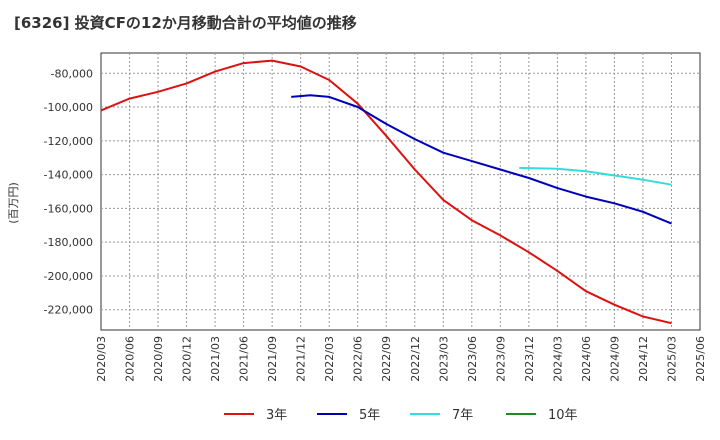  Describe the element at coordinates (614, 359) in the screenshot. I see `x-tick-label: 2024/09` at that location.